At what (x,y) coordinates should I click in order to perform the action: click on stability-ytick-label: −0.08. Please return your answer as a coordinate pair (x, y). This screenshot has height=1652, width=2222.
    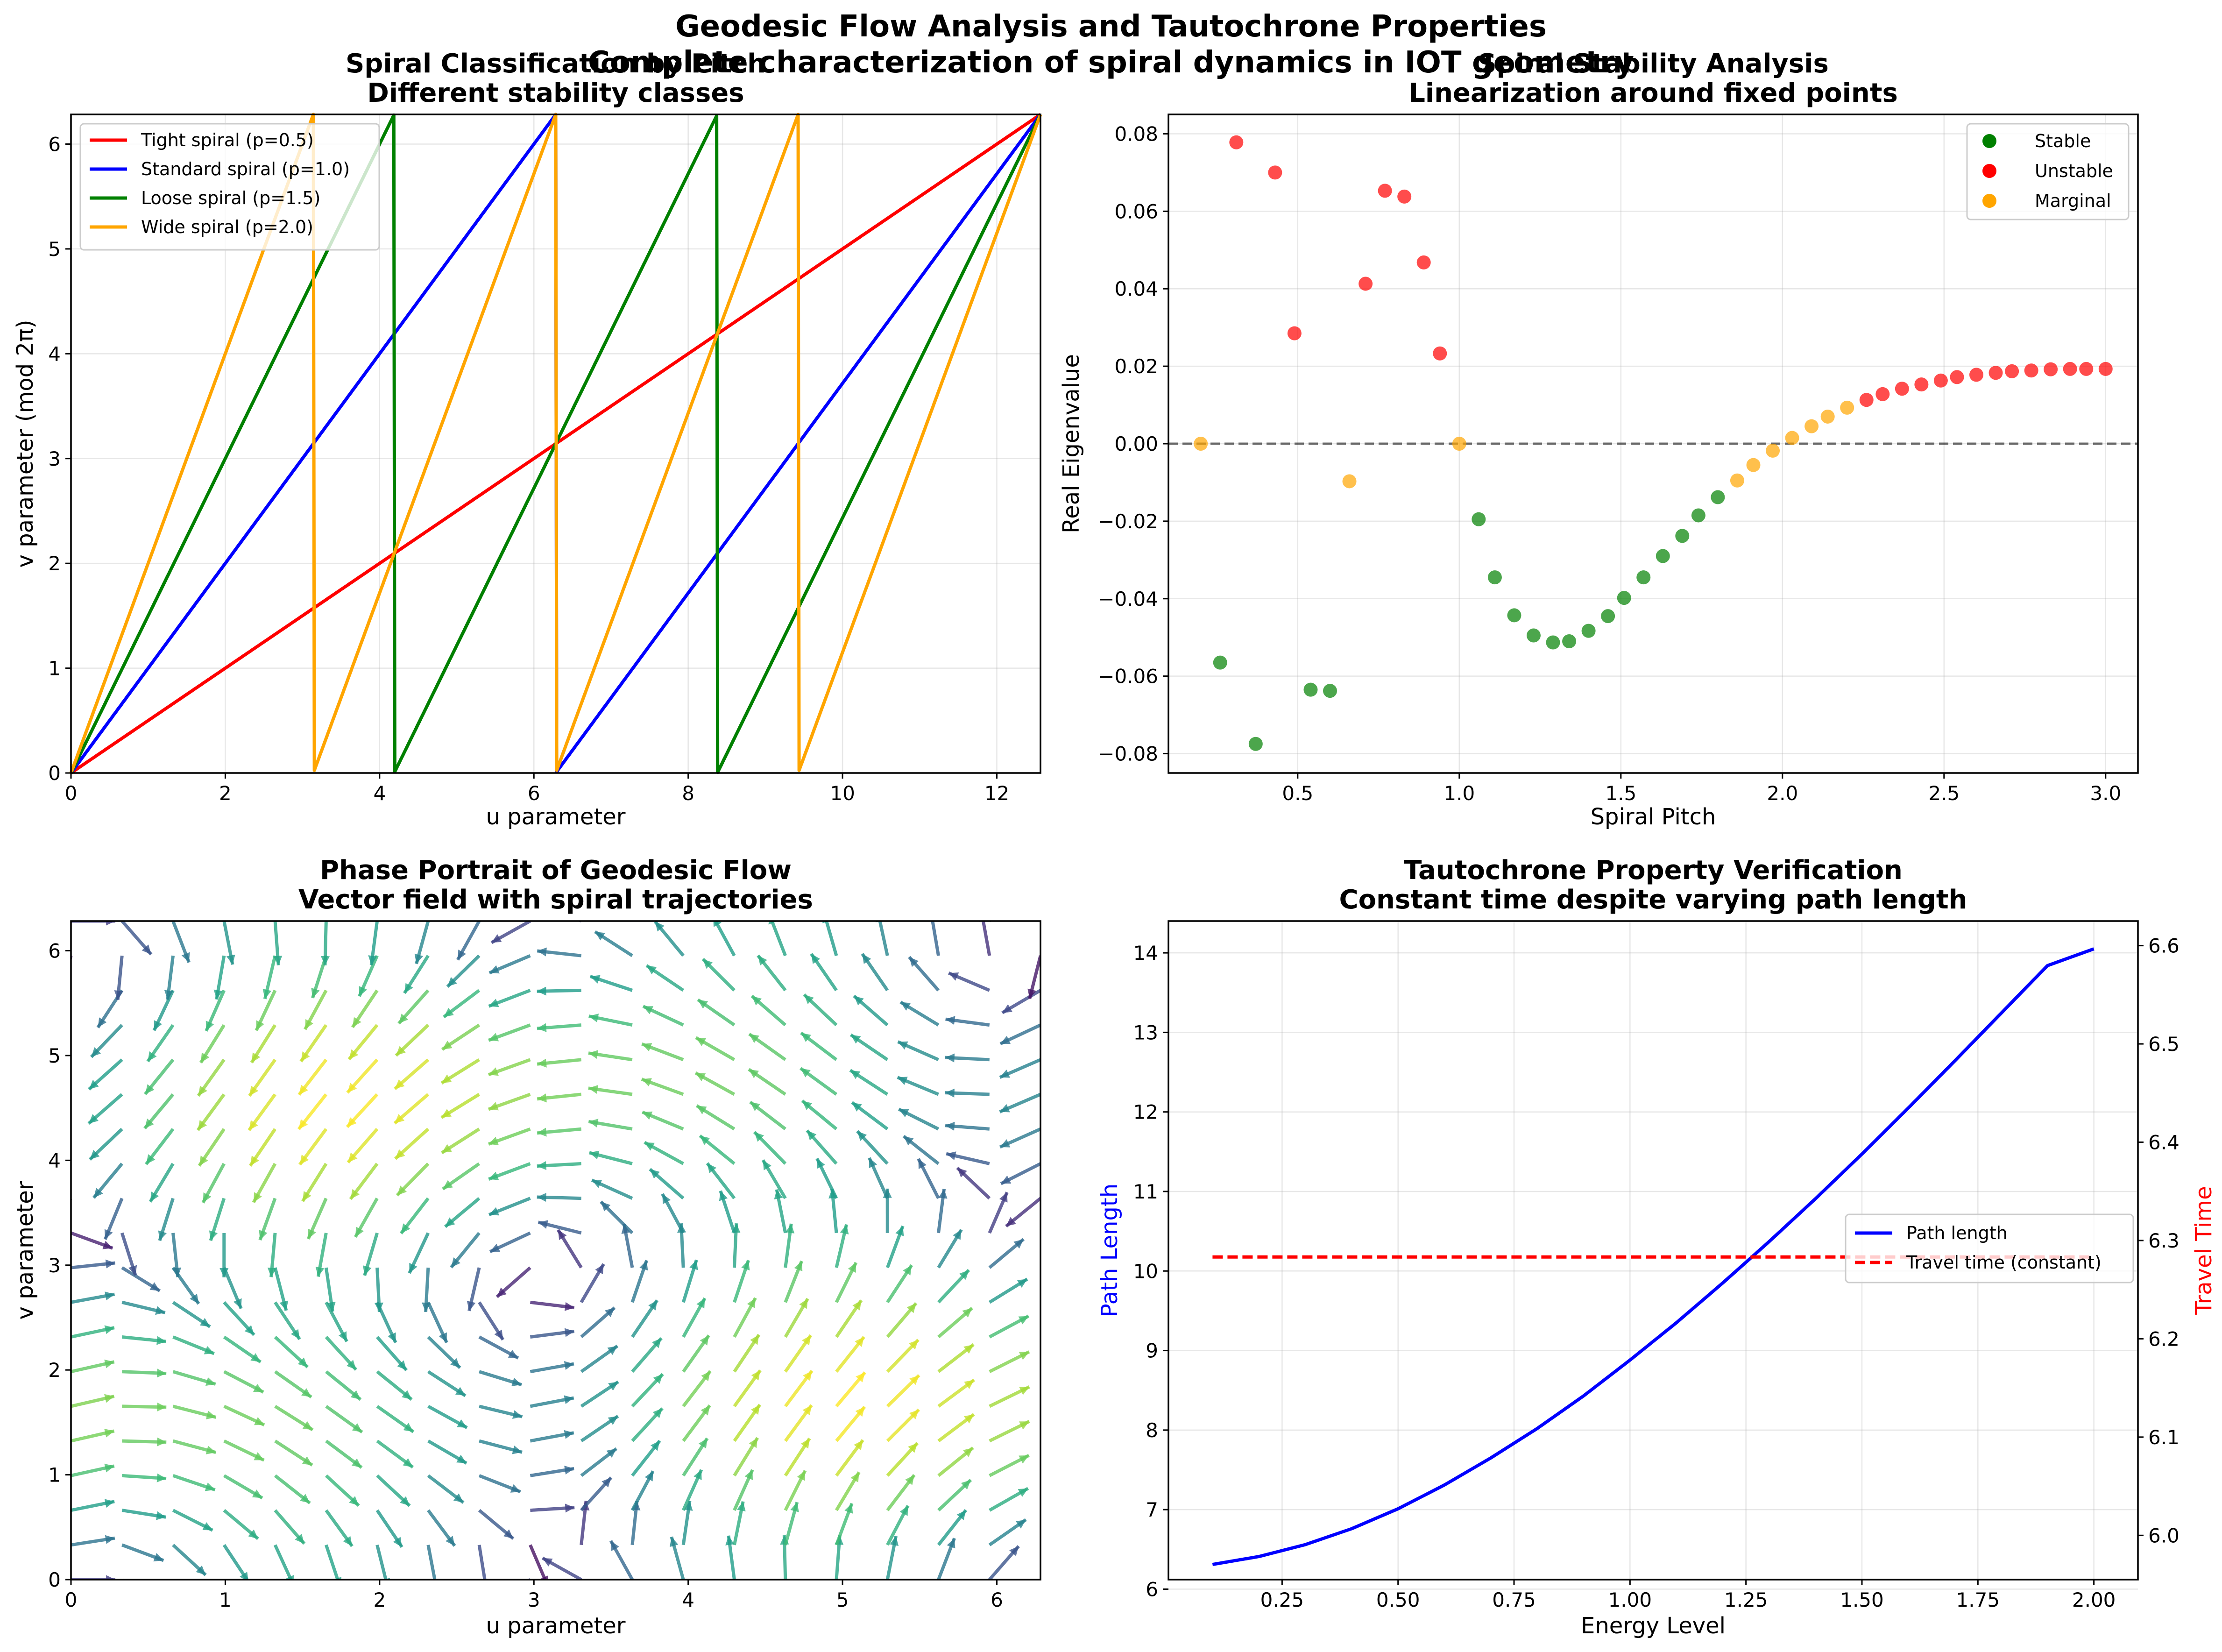
    Looking at the image, I should click on (1128, 754).